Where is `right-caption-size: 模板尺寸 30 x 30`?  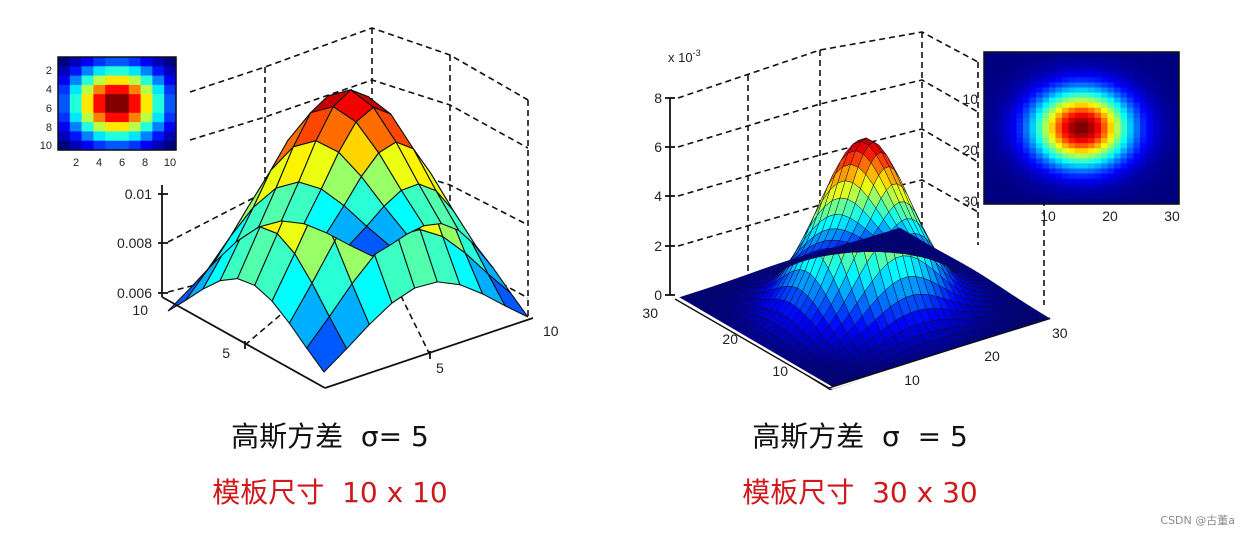
right-caption-size: 模板尺寸 30 x 30 is located at coordinates (860, 492).